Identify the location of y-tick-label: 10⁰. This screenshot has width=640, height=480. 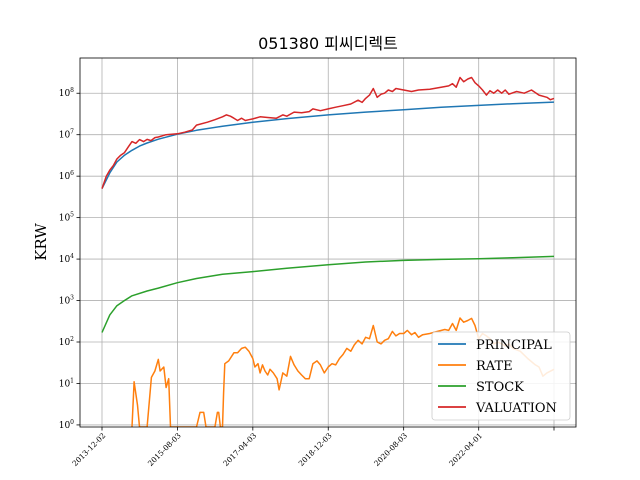
(66, 425).